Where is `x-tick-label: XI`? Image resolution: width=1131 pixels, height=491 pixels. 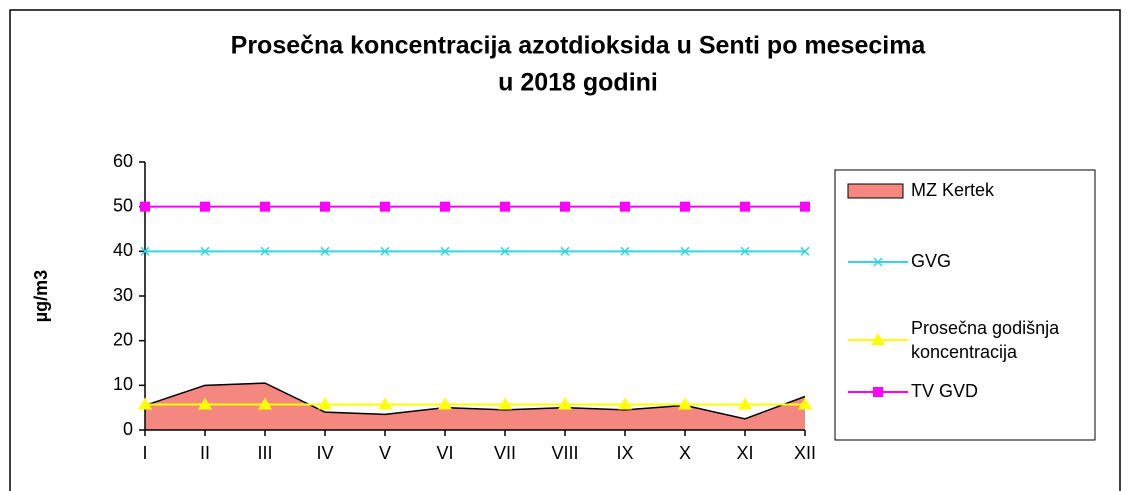 x-tick-label: XI is located at coordinates (744, 453).